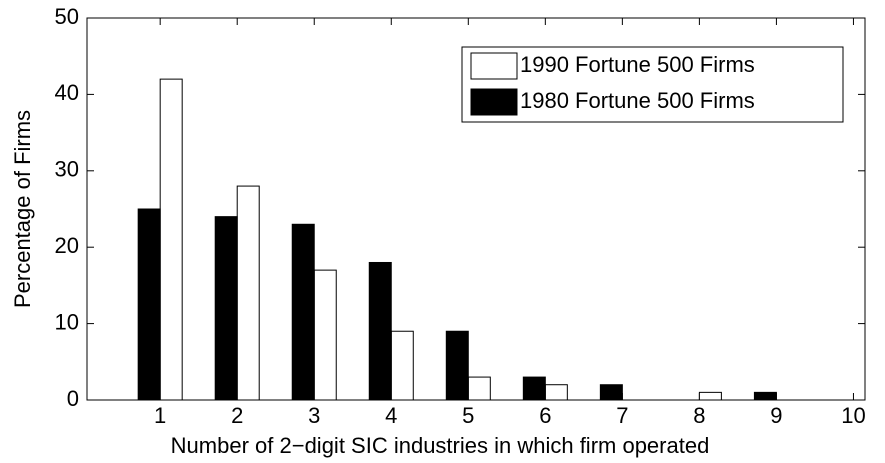 This screenshot has height=463, width=885. I want to click on y-tick-label: 0, so click(73, 398).